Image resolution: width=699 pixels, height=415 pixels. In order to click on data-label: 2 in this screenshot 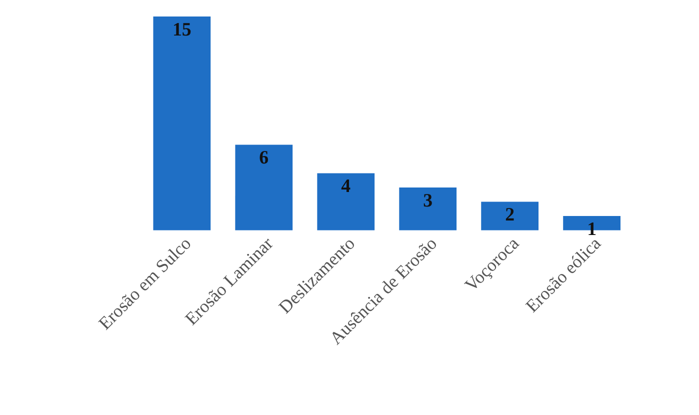, I will do `click(510, 215)`.